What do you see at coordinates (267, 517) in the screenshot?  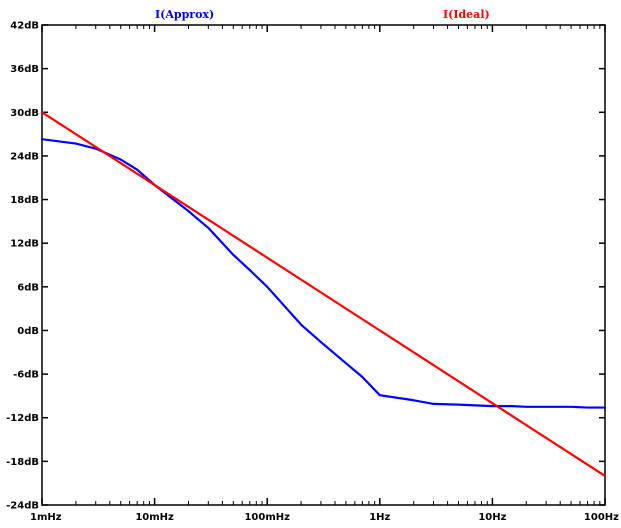 I see `x-tick-label: 100mHz` at bounding box center [267, 517].